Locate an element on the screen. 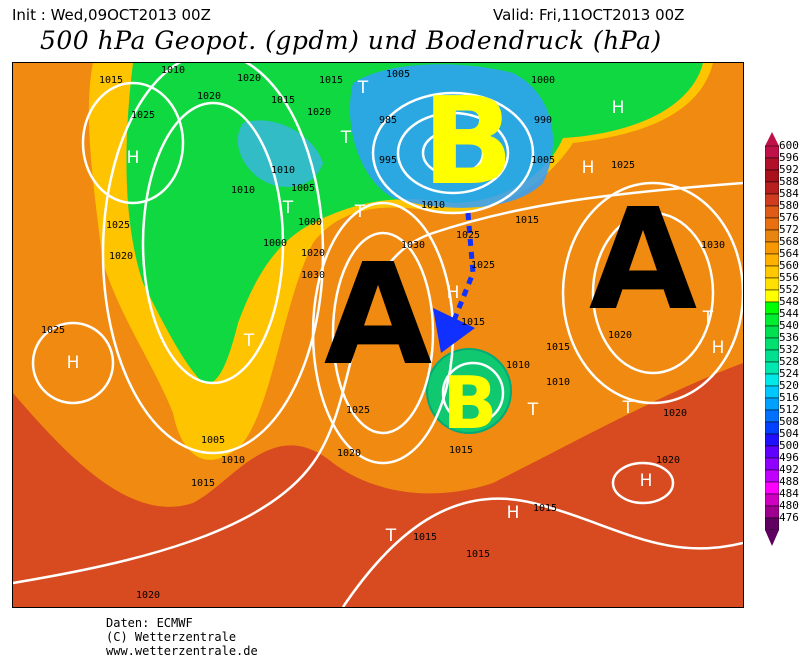 The image size is (812, 671). colorbar-label: 516 is located at coordinates (789, 397).